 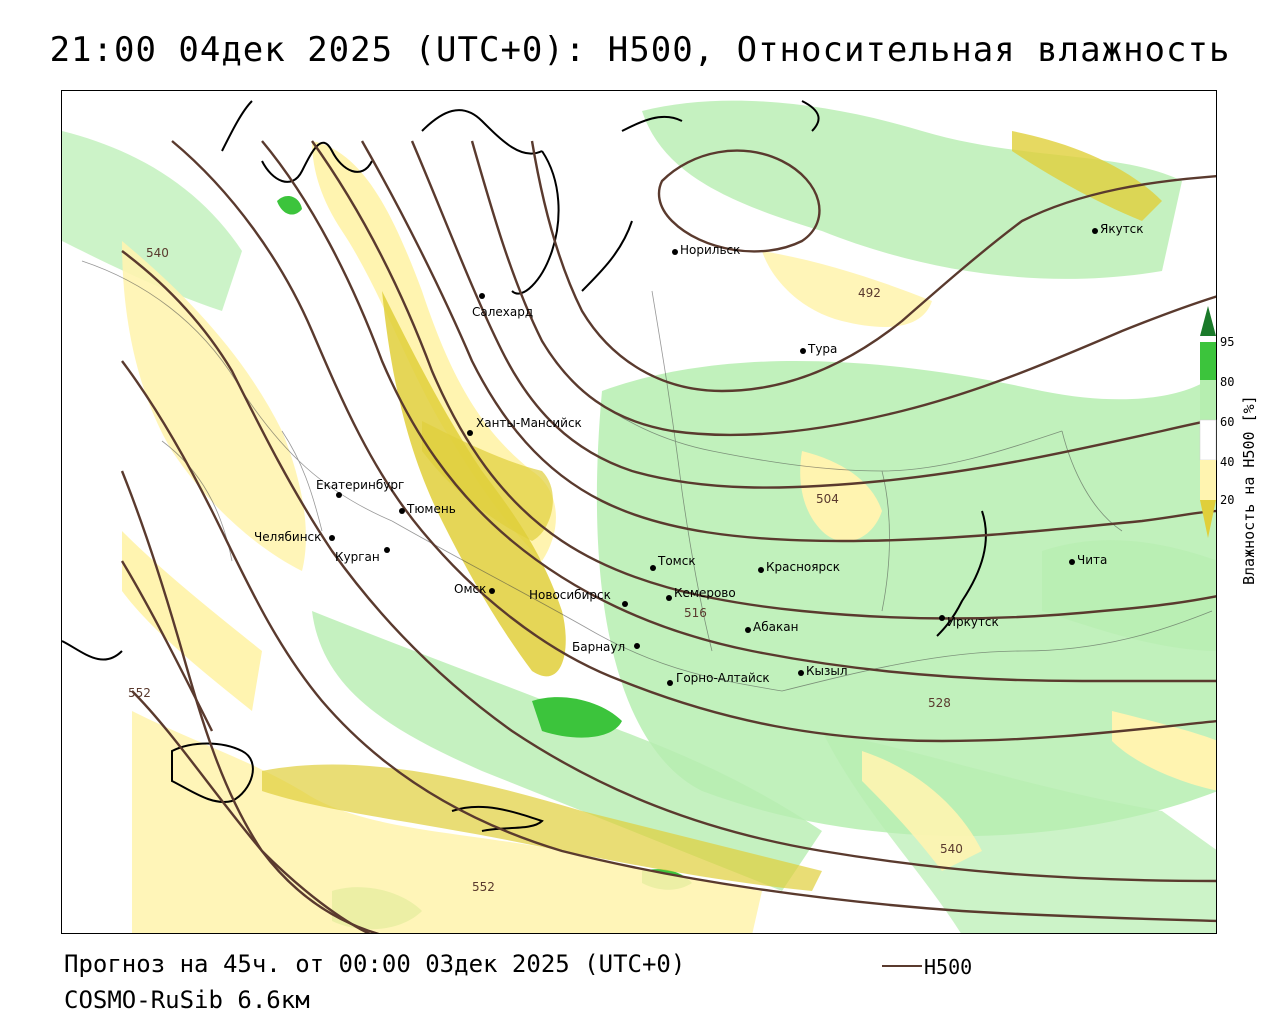 I want to click on colorbar-title: Влажность на H500 [%], so click(x=1249, y=490).